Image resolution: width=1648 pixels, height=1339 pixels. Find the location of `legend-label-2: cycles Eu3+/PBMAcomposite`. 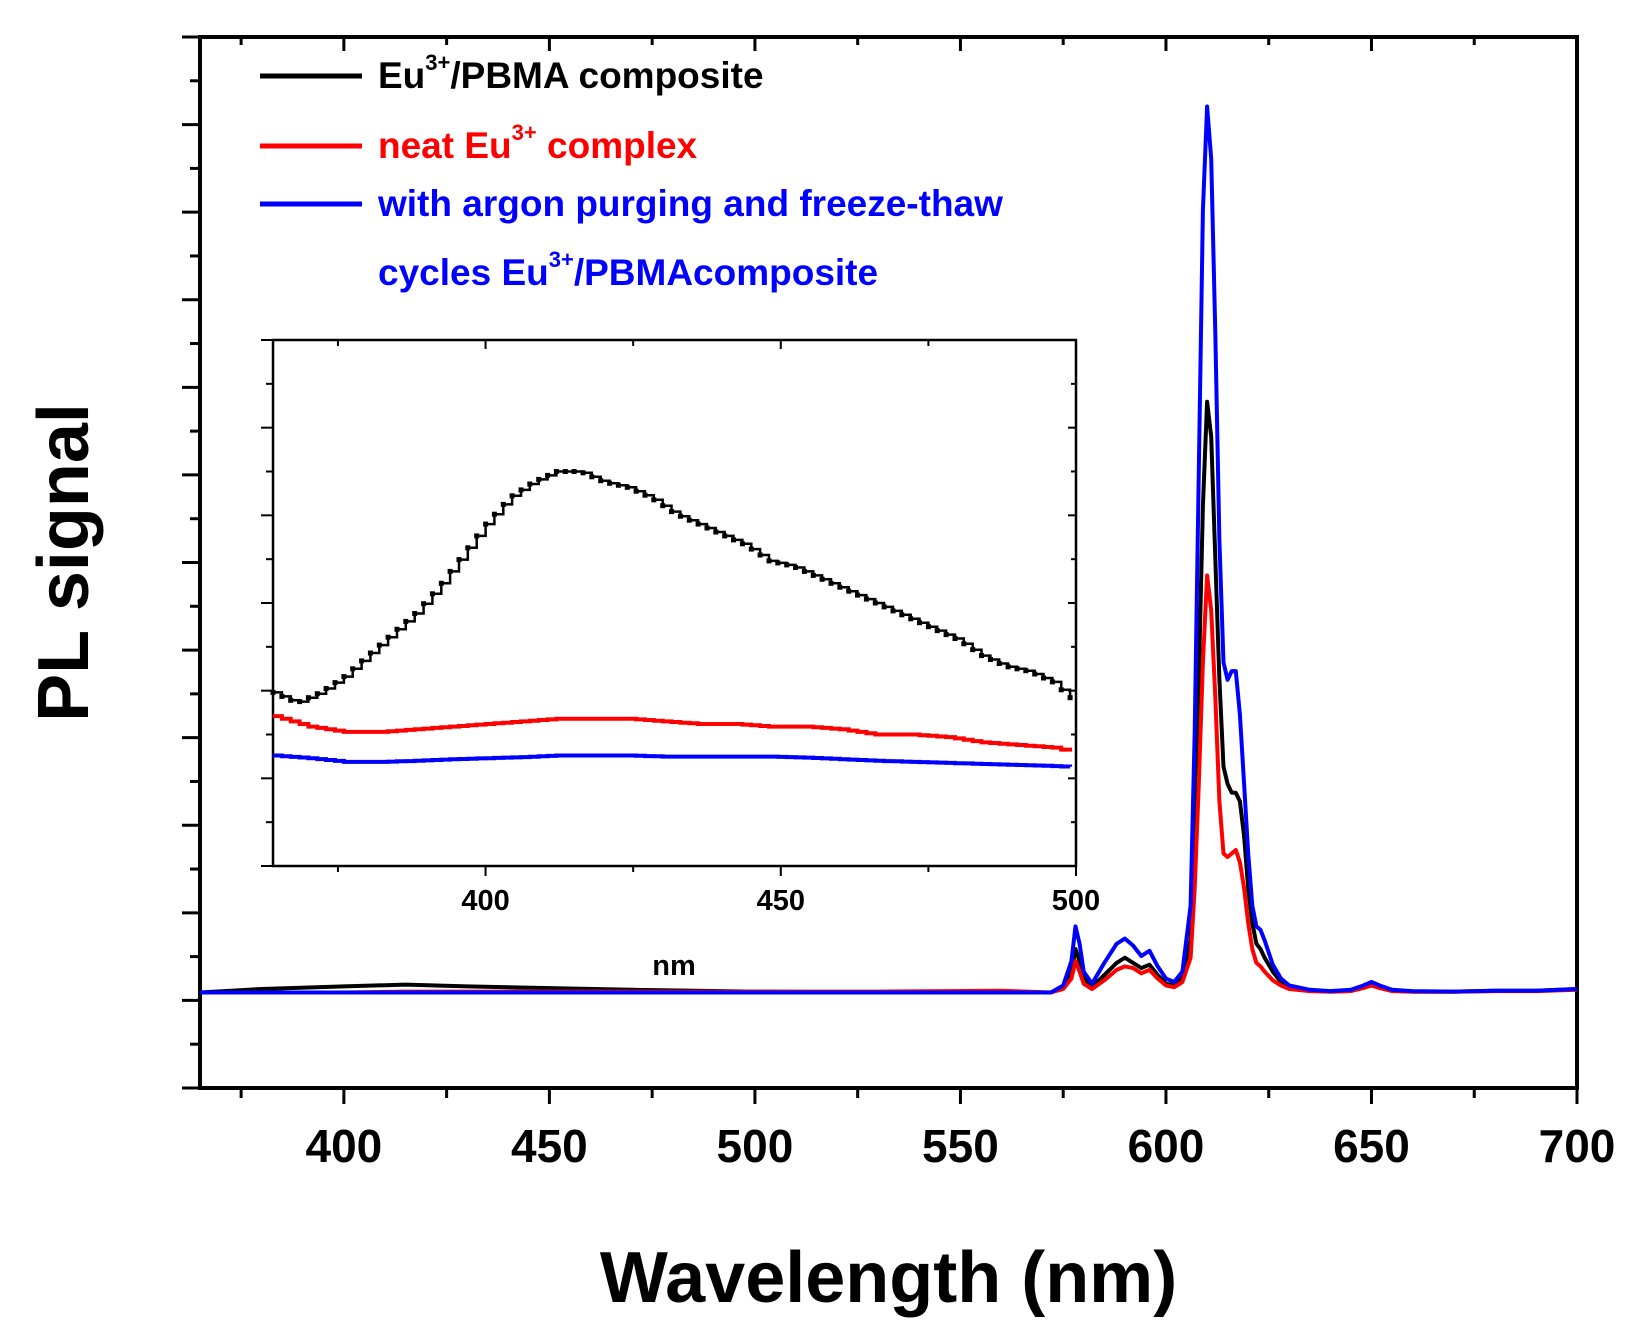

legend-label-2: cycles Eu3+/PBMAcomposite is located at coordinates (628, 270).